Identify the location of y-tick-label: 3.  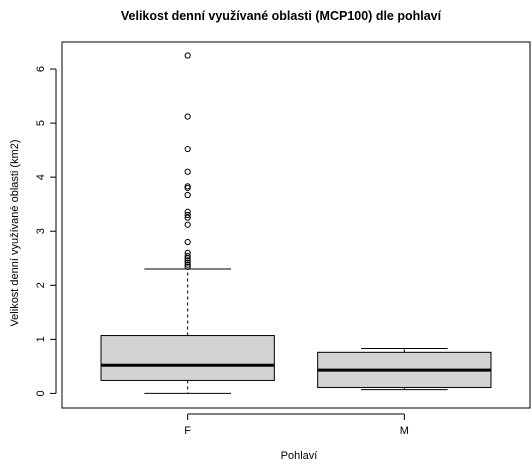
(41, 231).